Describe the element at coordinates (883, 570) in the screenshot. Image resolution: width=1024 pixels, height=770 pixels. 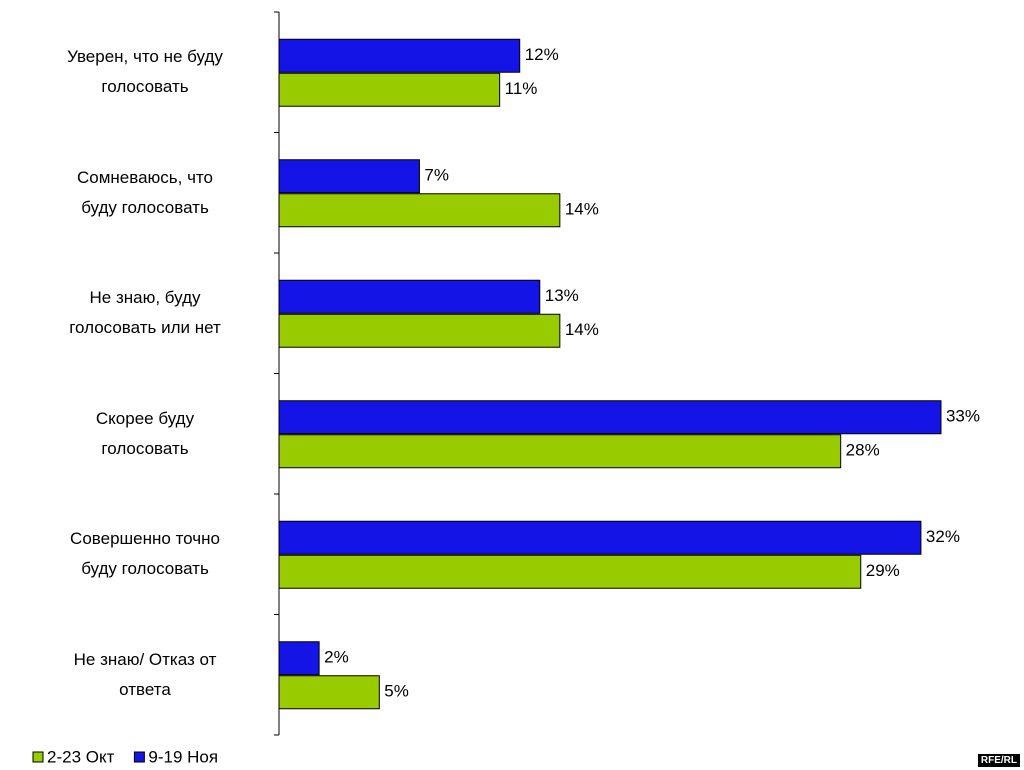
I see `value-label: 29%` at that location.